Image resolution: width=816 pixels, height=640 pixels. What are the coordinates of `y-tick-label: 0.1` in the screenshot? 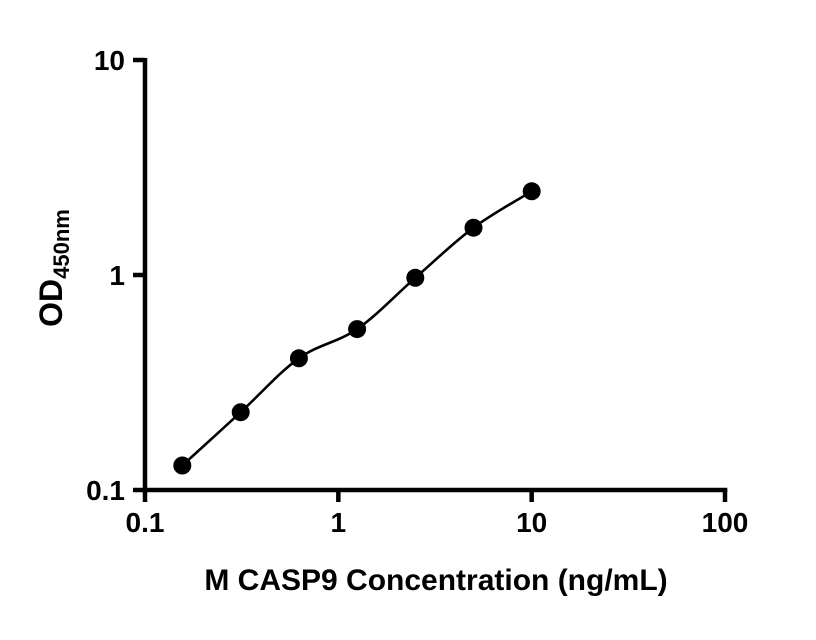 It's located at (105, 490).